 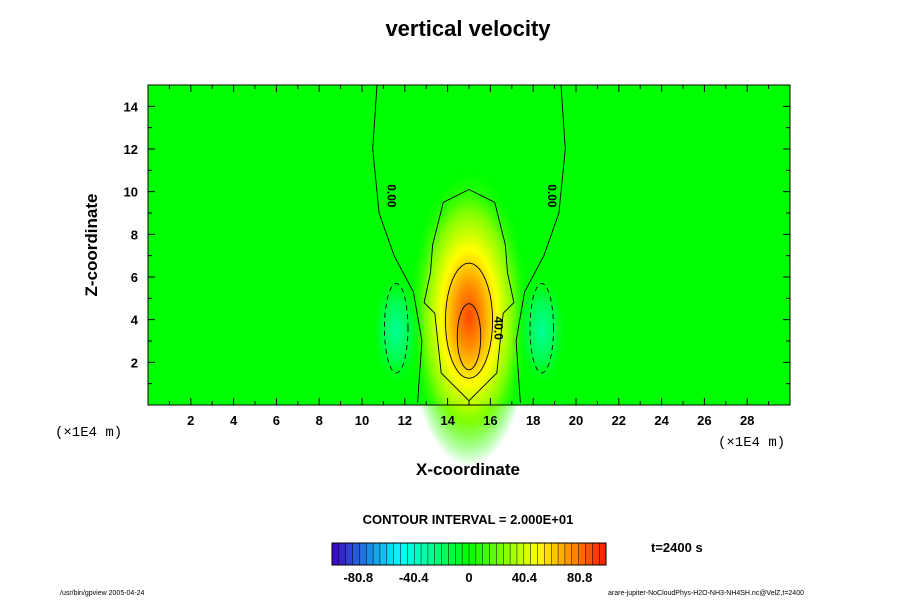 What do you see at coordinates (131, 192) in the screenshot?
I see `y-tick-label: 10` at bounding box center [131, 192].